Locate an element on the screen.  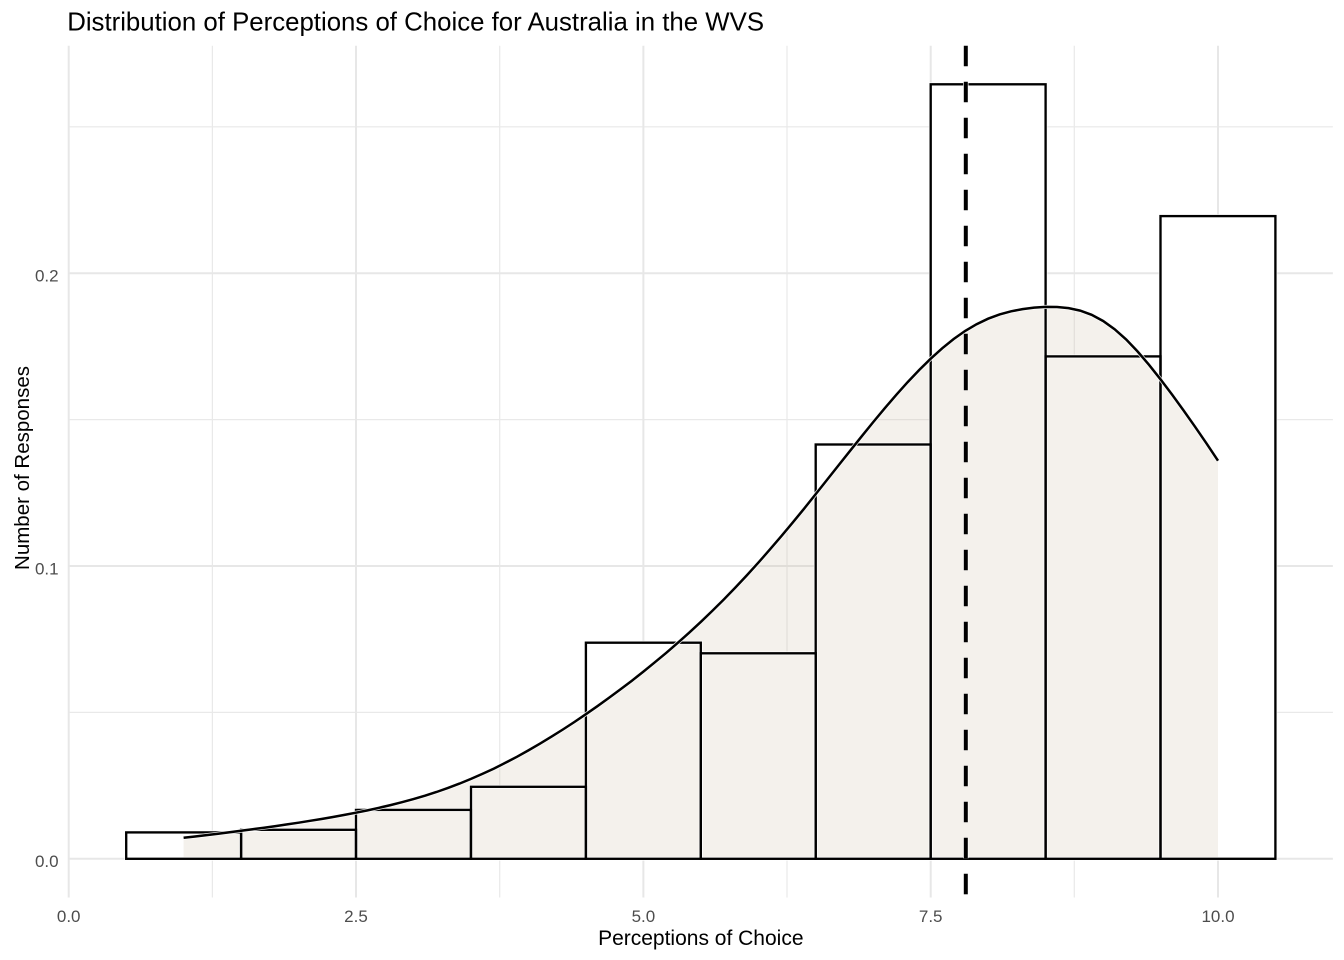
svg-text: 0.2 is located at coordinates (47, 276).